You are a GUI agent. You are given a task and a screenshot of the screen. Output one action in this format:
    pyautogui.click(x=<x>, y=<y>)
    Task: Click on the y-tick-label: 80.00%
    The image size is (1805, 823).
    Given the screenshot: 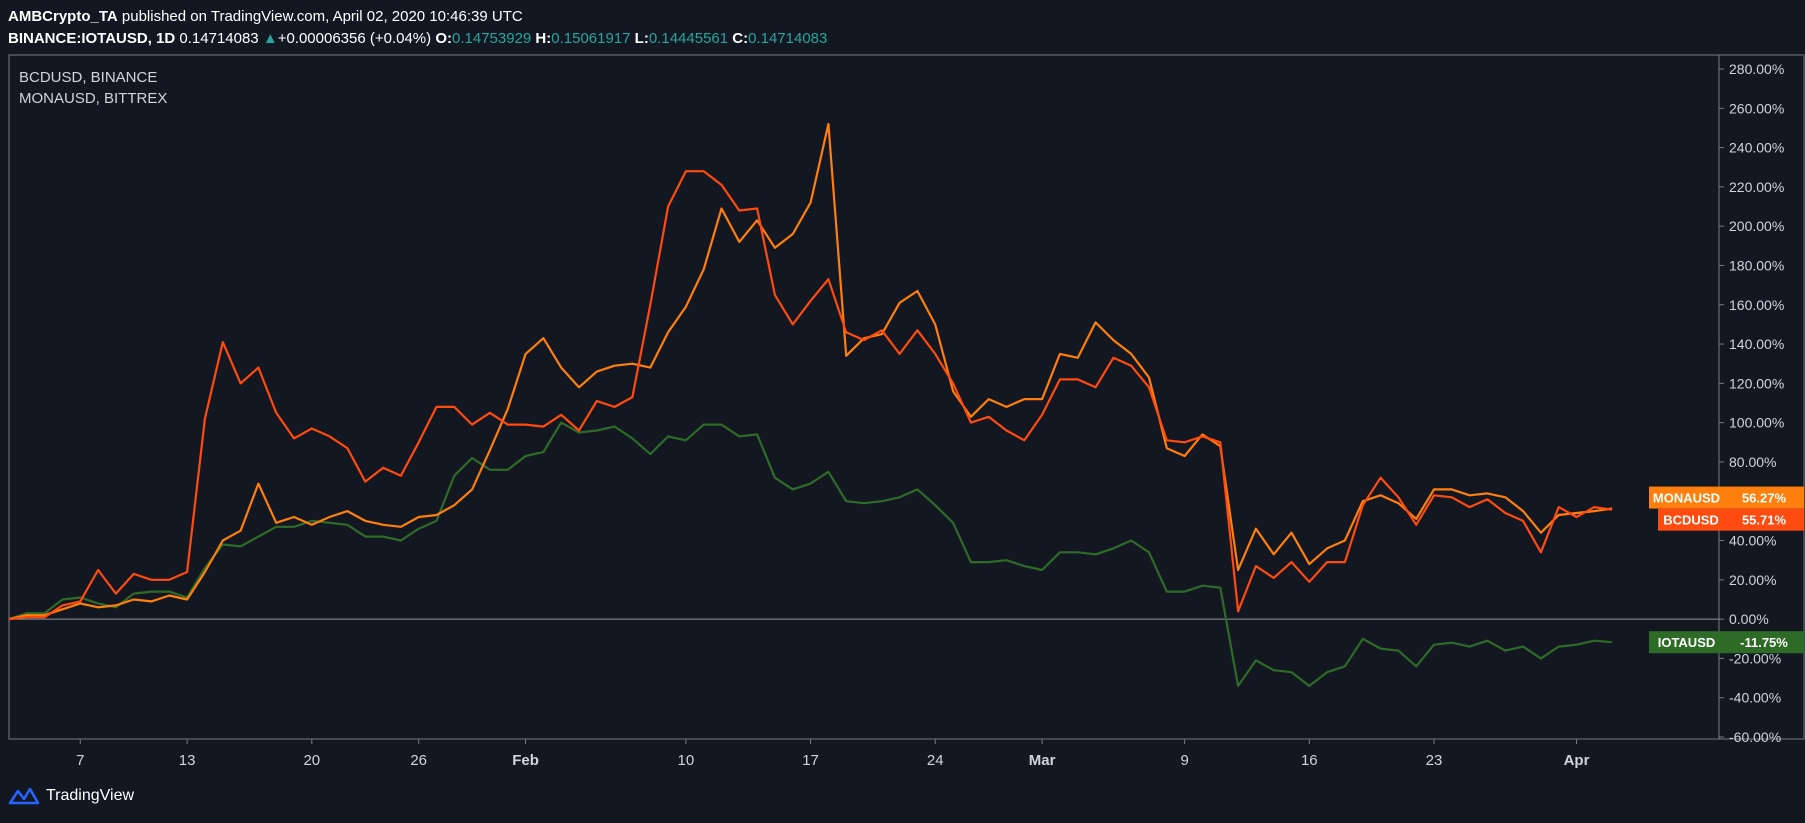 What is the action you would take?
    pyautogui.click(x=1752, y=462)
    